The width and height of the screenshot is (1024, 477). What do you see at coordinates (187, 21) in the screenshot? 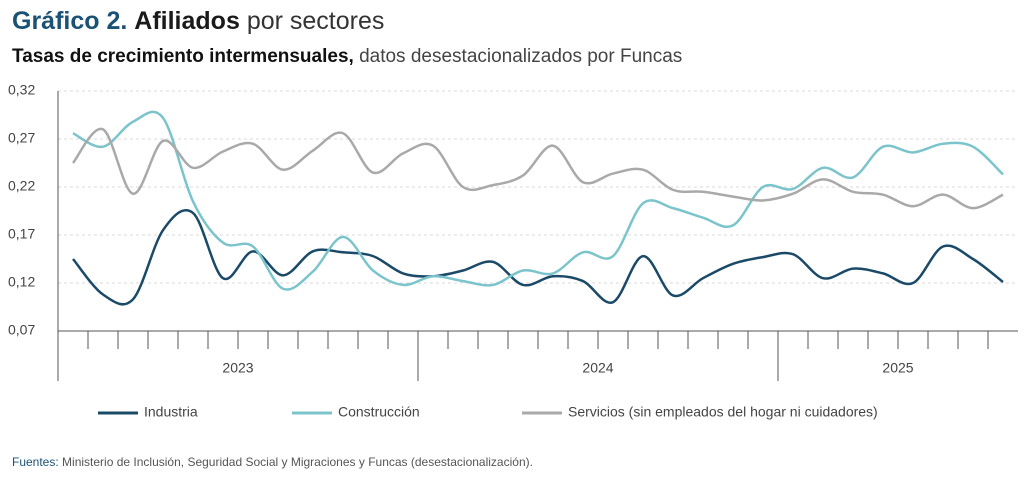
I see `title-main: Afiliados` at bounding box center [187, 21].